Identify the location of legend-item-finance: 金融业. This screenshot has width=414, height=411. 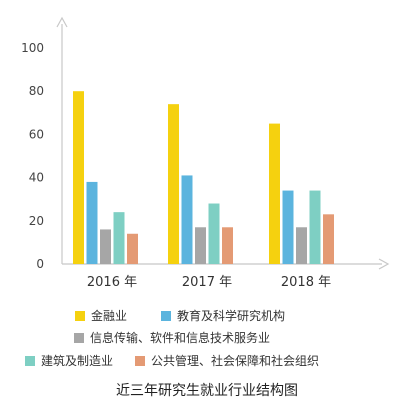
(101, 315).